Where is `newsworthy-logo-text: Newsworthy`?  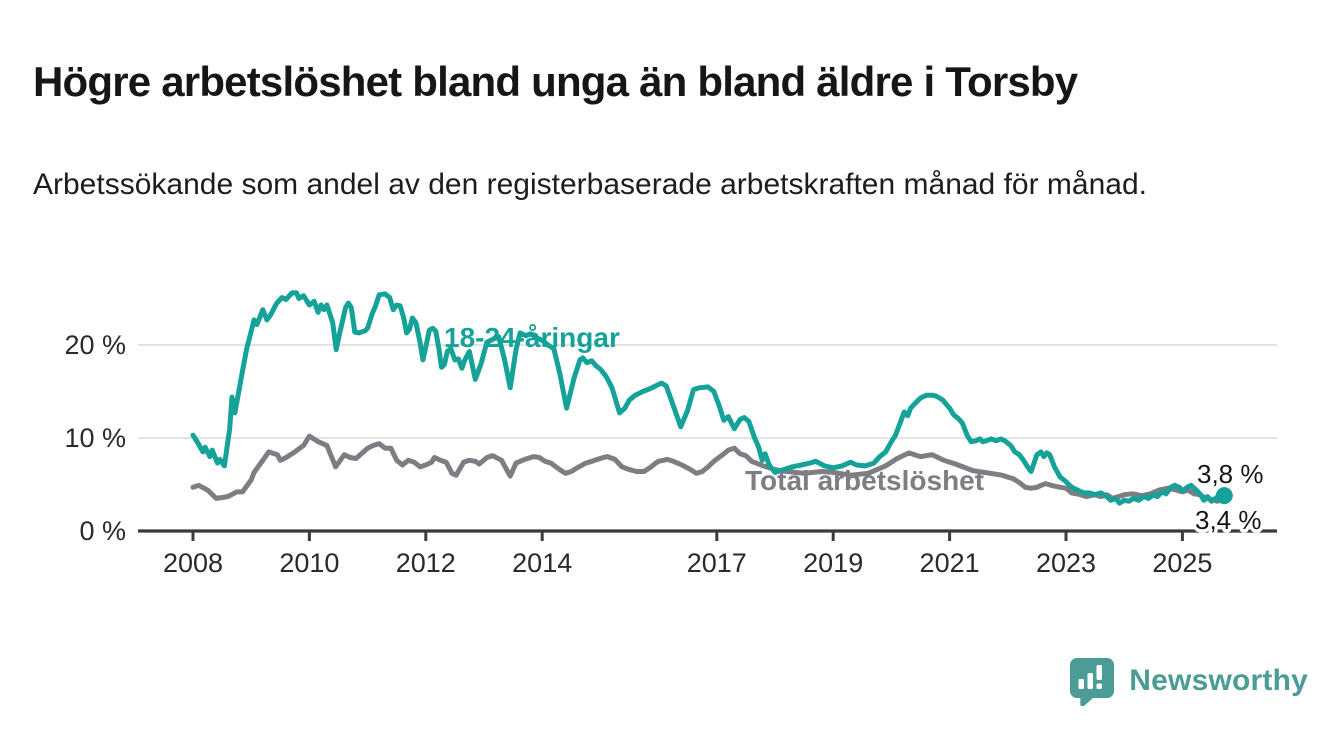
newsworthy-logo-text: Newsworthy is located at coordinates (1218, 680).